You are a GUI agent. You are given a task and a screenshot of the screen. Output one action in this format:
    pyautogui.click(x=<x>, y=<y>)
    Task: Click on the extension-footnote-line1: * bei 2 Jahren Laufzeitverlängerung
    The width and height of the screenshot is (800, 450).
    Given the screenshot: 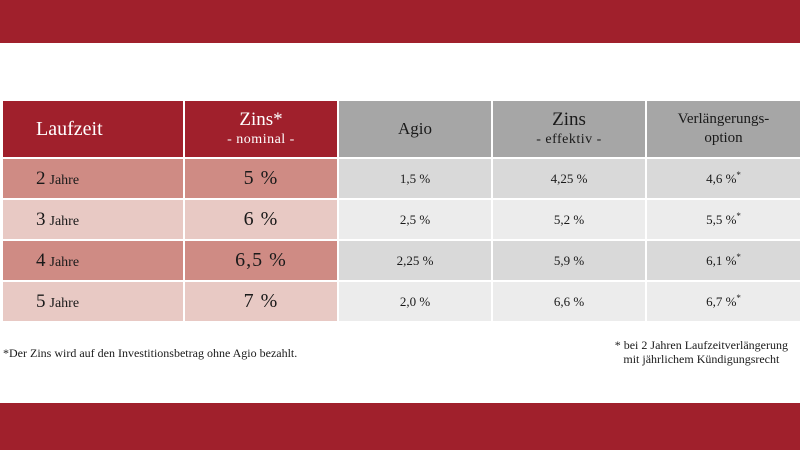 What is the action you would take?
    pyautogui.click(x=701, y=345)
    